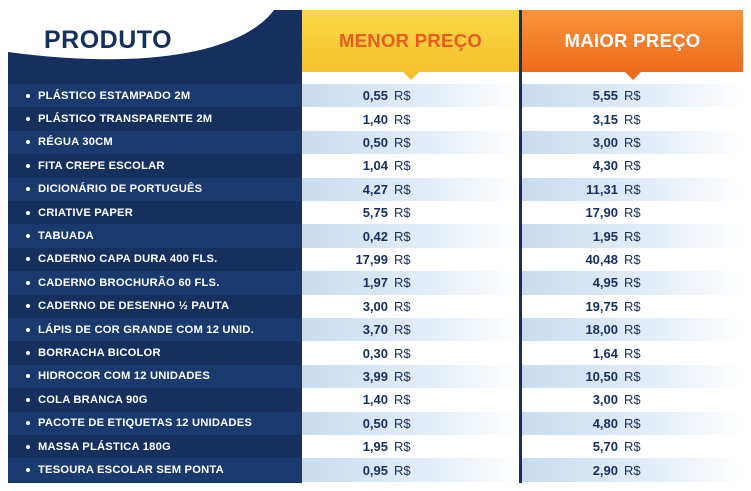 The height and width of the screenshot is (491, 751). What do you see at coordinates (155, 423) in the screenshot?
I see `product-row: PACOTE DE ETIQUETAS 12 UNIDADES` at bounding box center [155, 423].